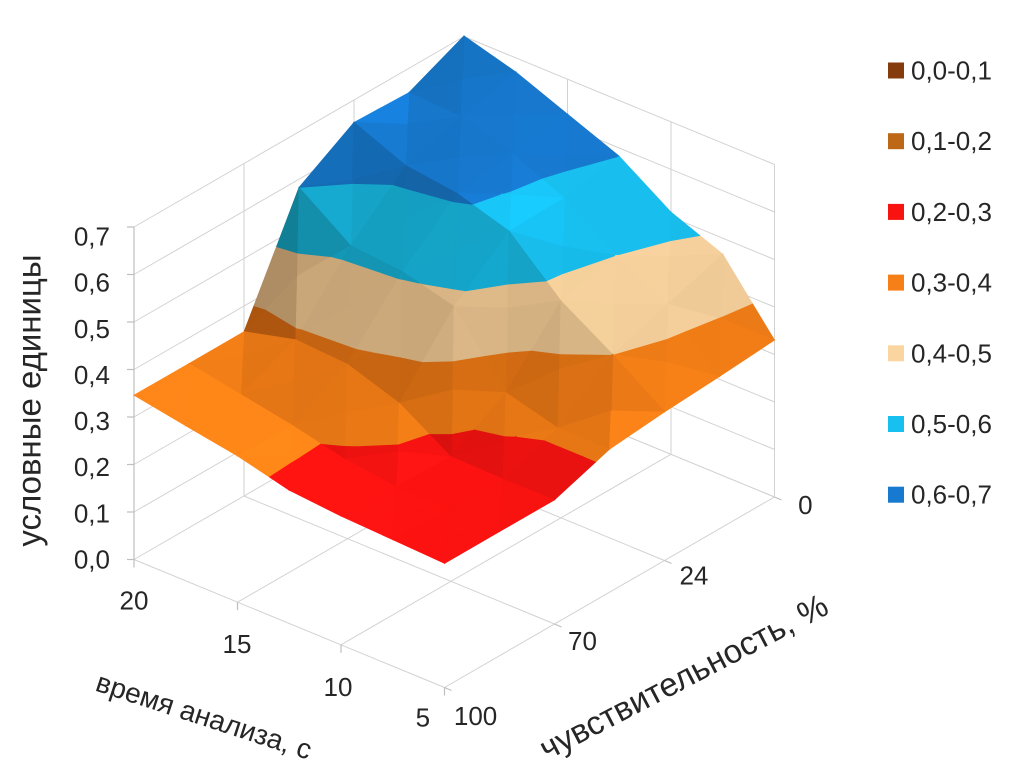 Image resolution: width=1024 pixels, height=783 pixels. Describe the element at coordinates (92, 237) in the screenshot. I see `svg-text: 0,7` at that location.